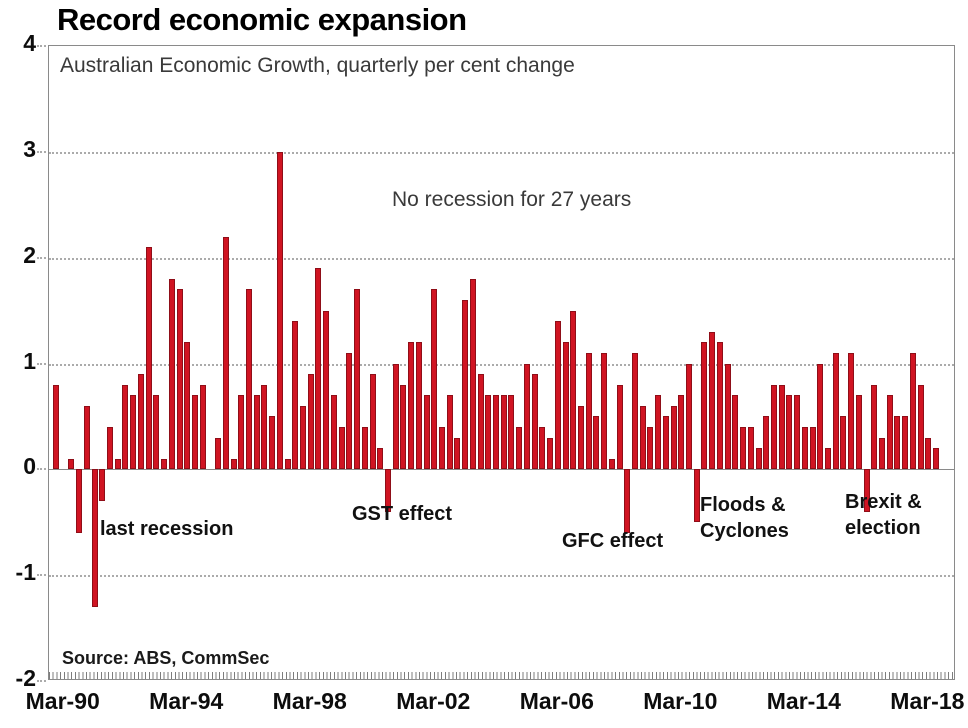  Describe the element at coordinates (186, 701) in the screenshot. I see `x-tick-label: Mar-94` at that location.